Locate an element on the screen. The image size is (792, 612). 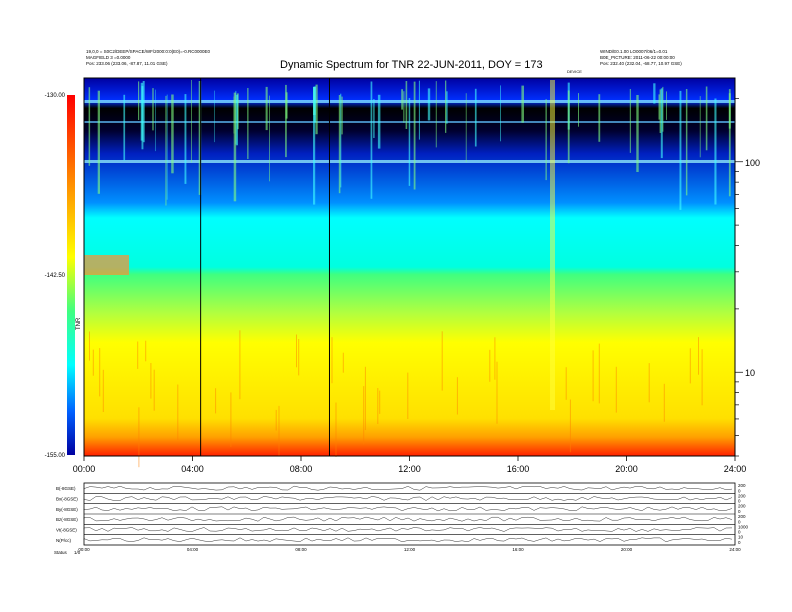
lower-row-right-tick: 1000 is located at coordinates (743, 526).